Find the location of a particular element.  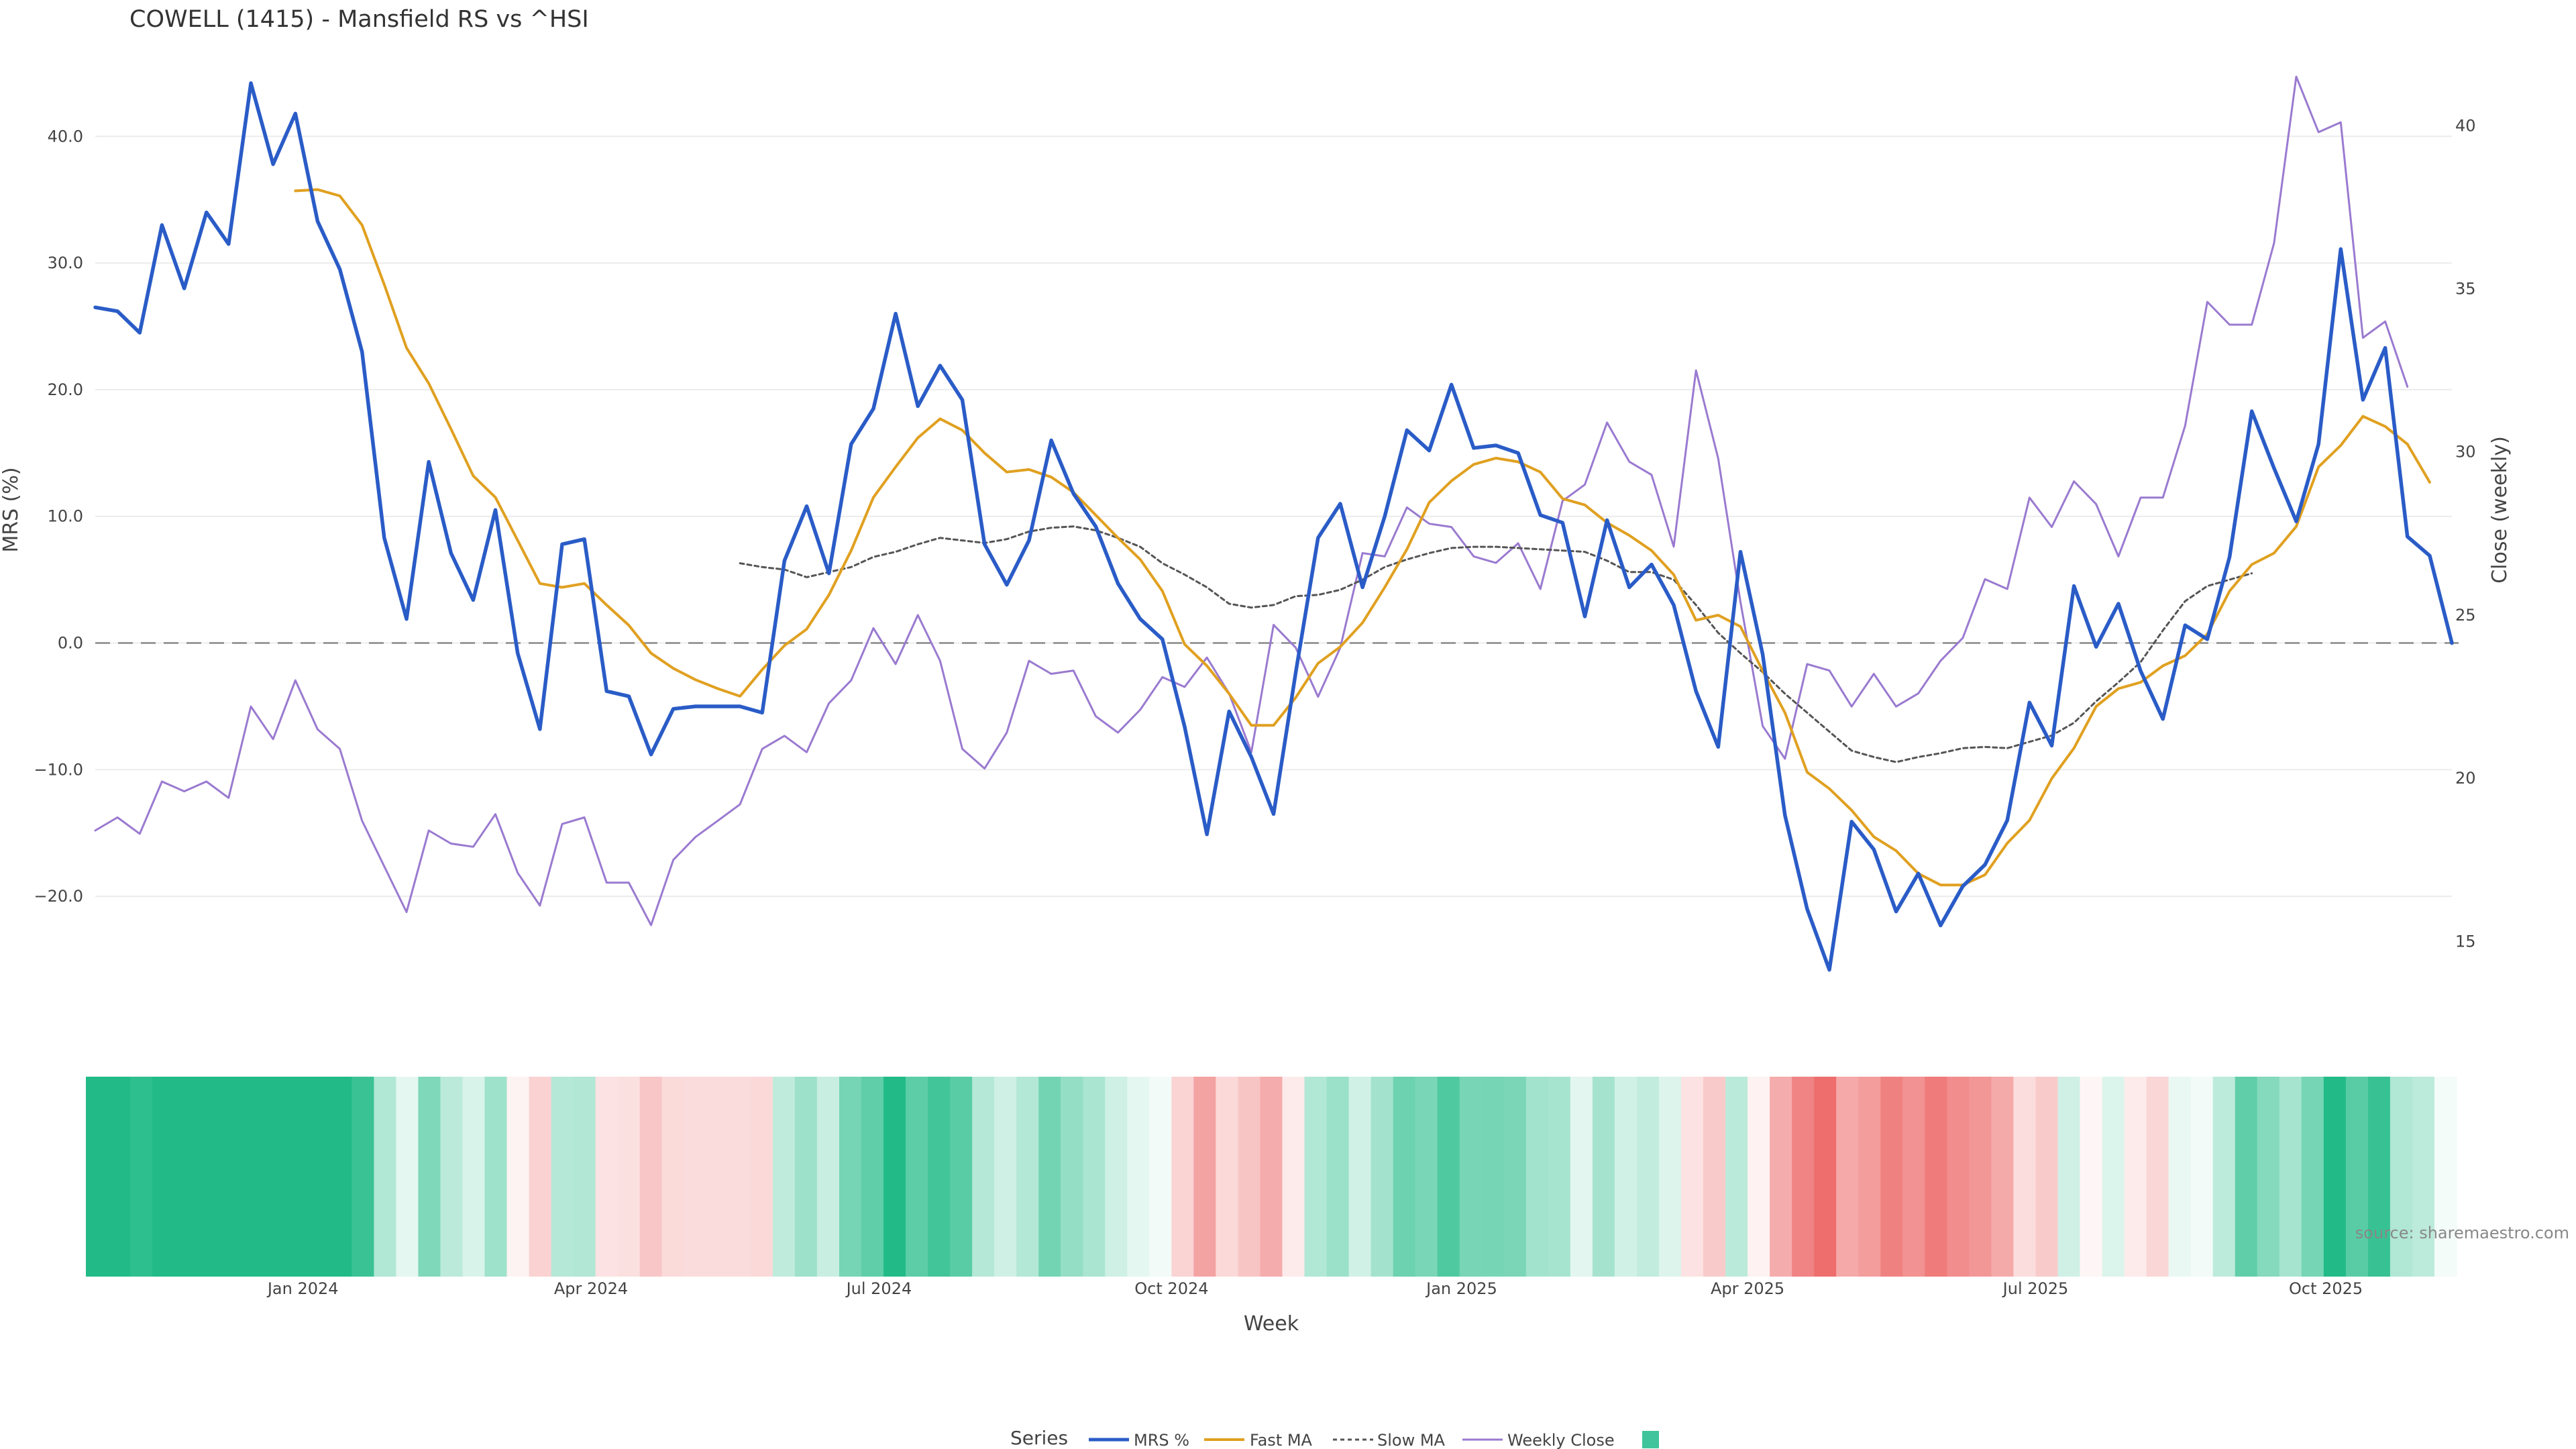

y2-axis-title: Close (weekly) is located at coordinates (2500, 510).